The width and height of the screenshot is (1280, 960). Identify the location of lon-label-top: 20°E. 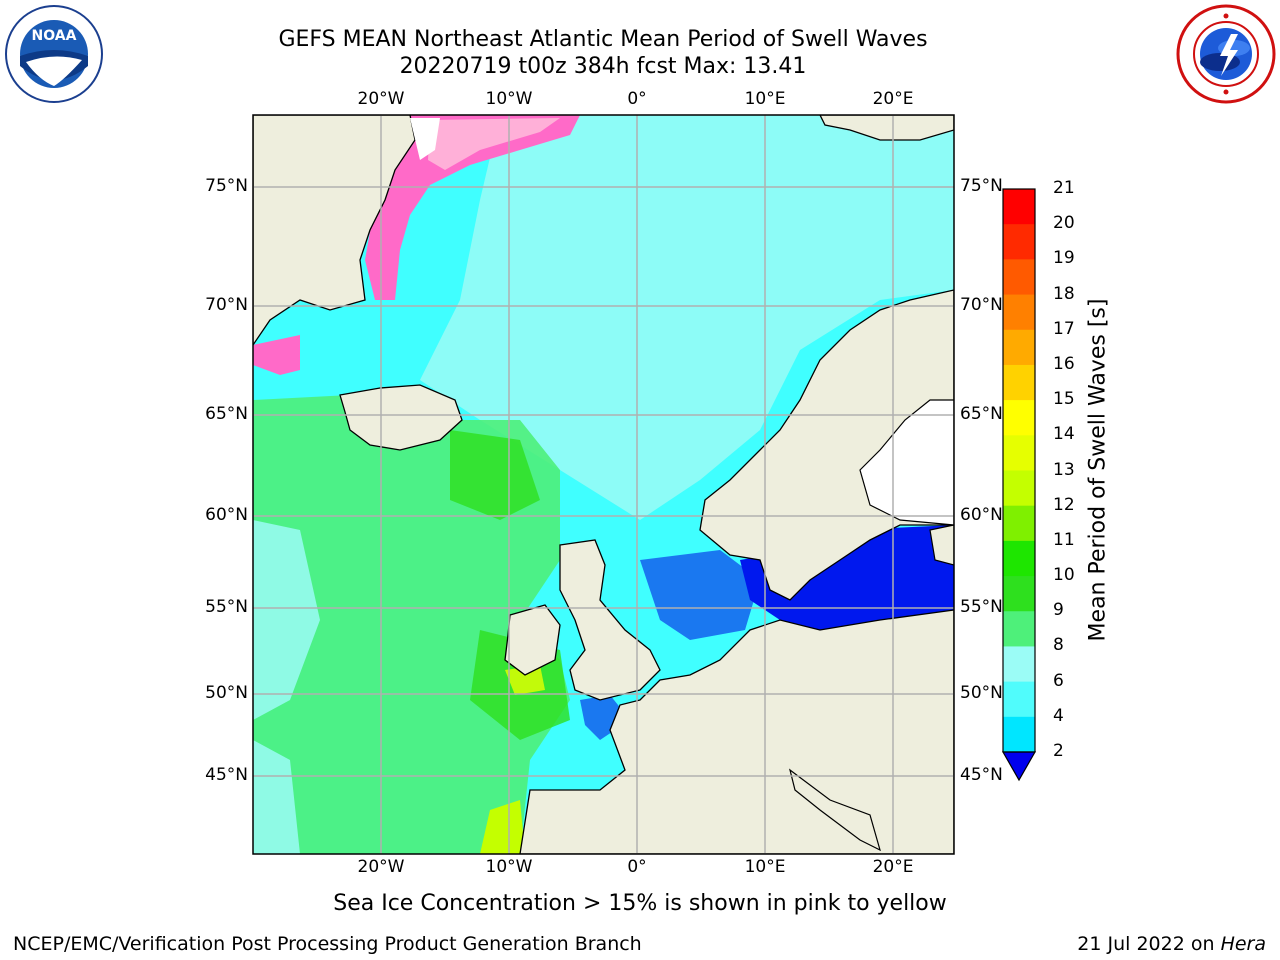
(893, 99).